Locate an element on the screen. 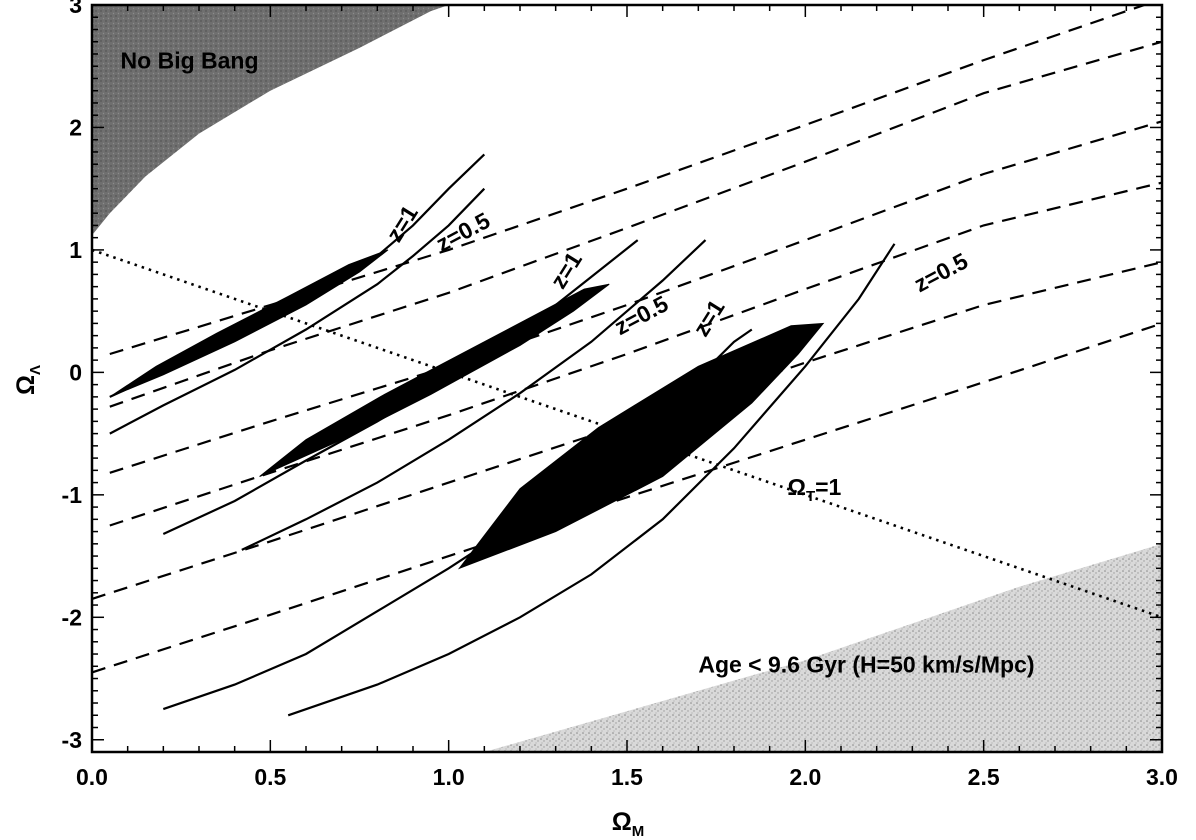 The height and width of the screenshot is (840, 1196). x-tick-label: 3.0 is located at coordinates (1162, 777).